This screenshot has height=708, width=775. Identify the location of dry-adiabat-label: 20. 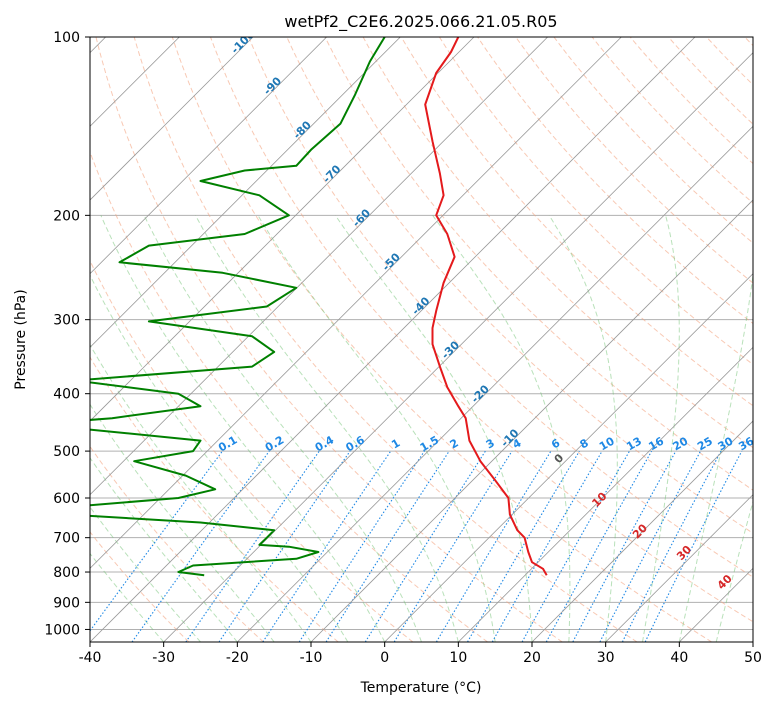
(640, 531).